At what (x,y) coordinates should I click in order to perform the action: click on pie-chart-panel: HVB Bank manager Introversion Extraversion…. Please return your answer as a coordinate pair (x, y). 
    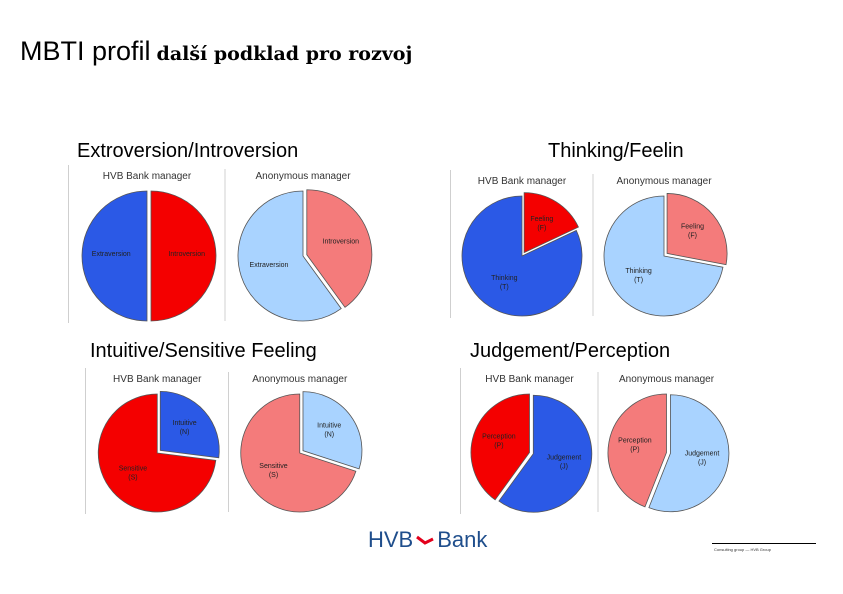
    Looking at the image, I should click on (227, 245).